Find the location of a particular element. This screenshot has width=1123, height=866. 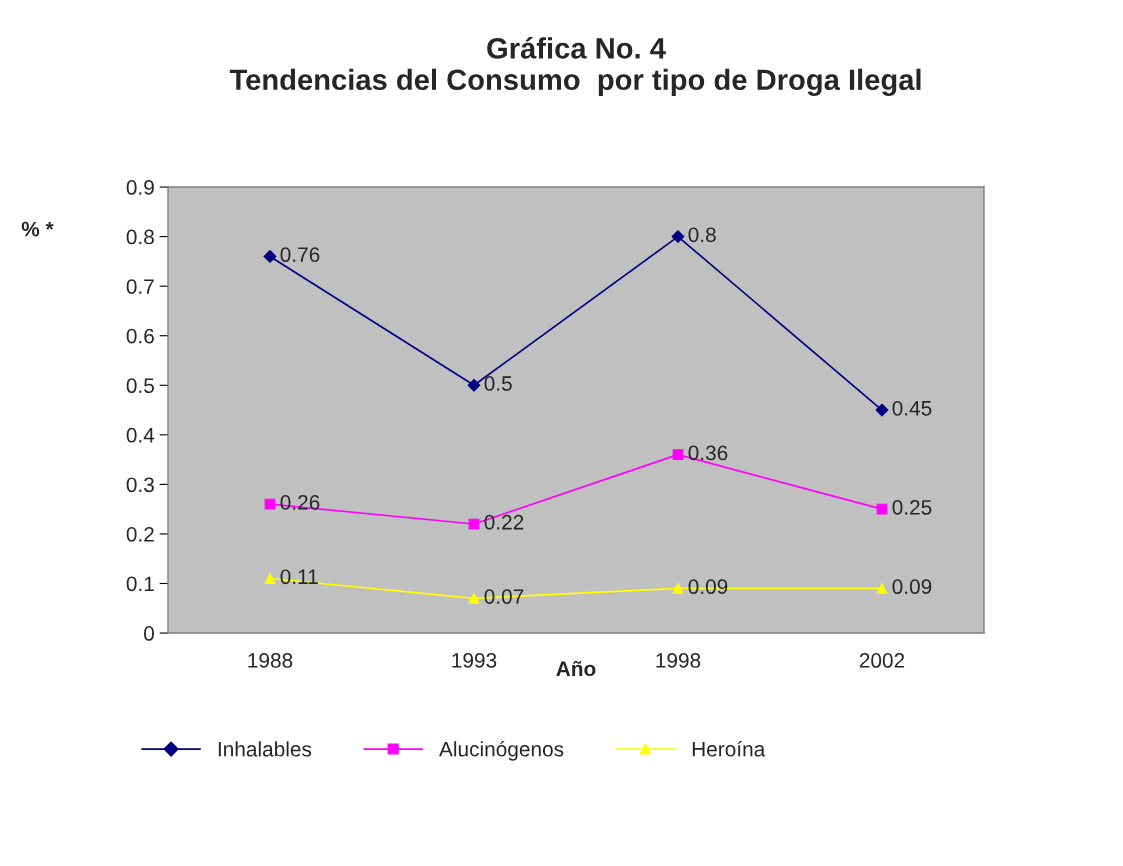

y-tick-label: 0.2 is located at coordinates (140, 534).